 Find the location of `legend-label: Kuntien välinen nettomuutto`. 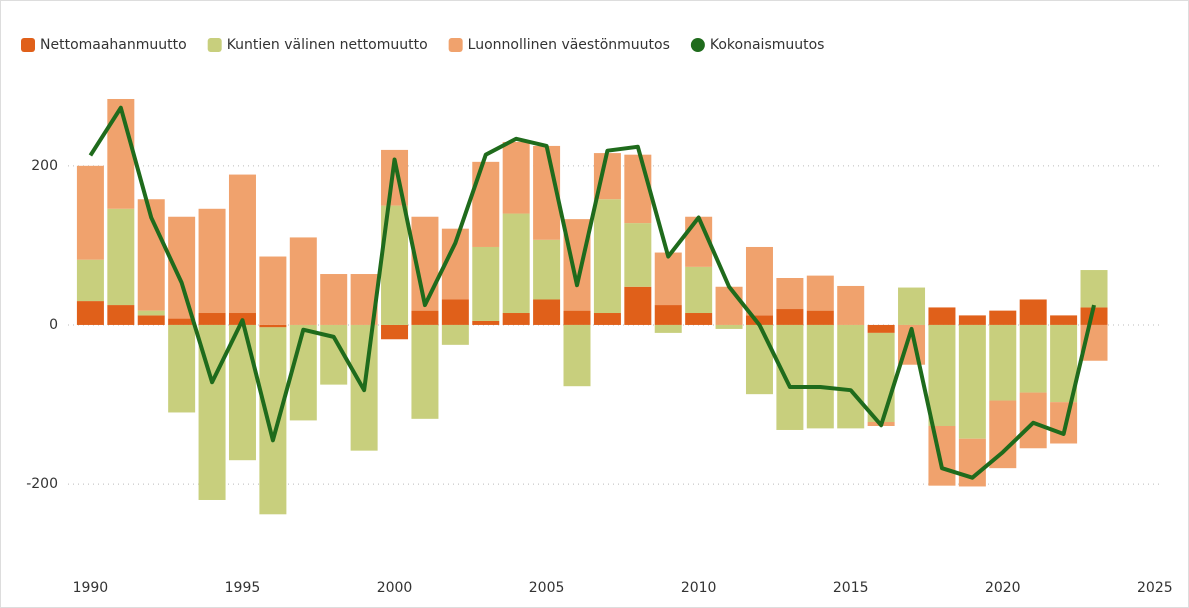

legend-label: Kuntien välinen nettomuutto is located at coordinates (327, 45).